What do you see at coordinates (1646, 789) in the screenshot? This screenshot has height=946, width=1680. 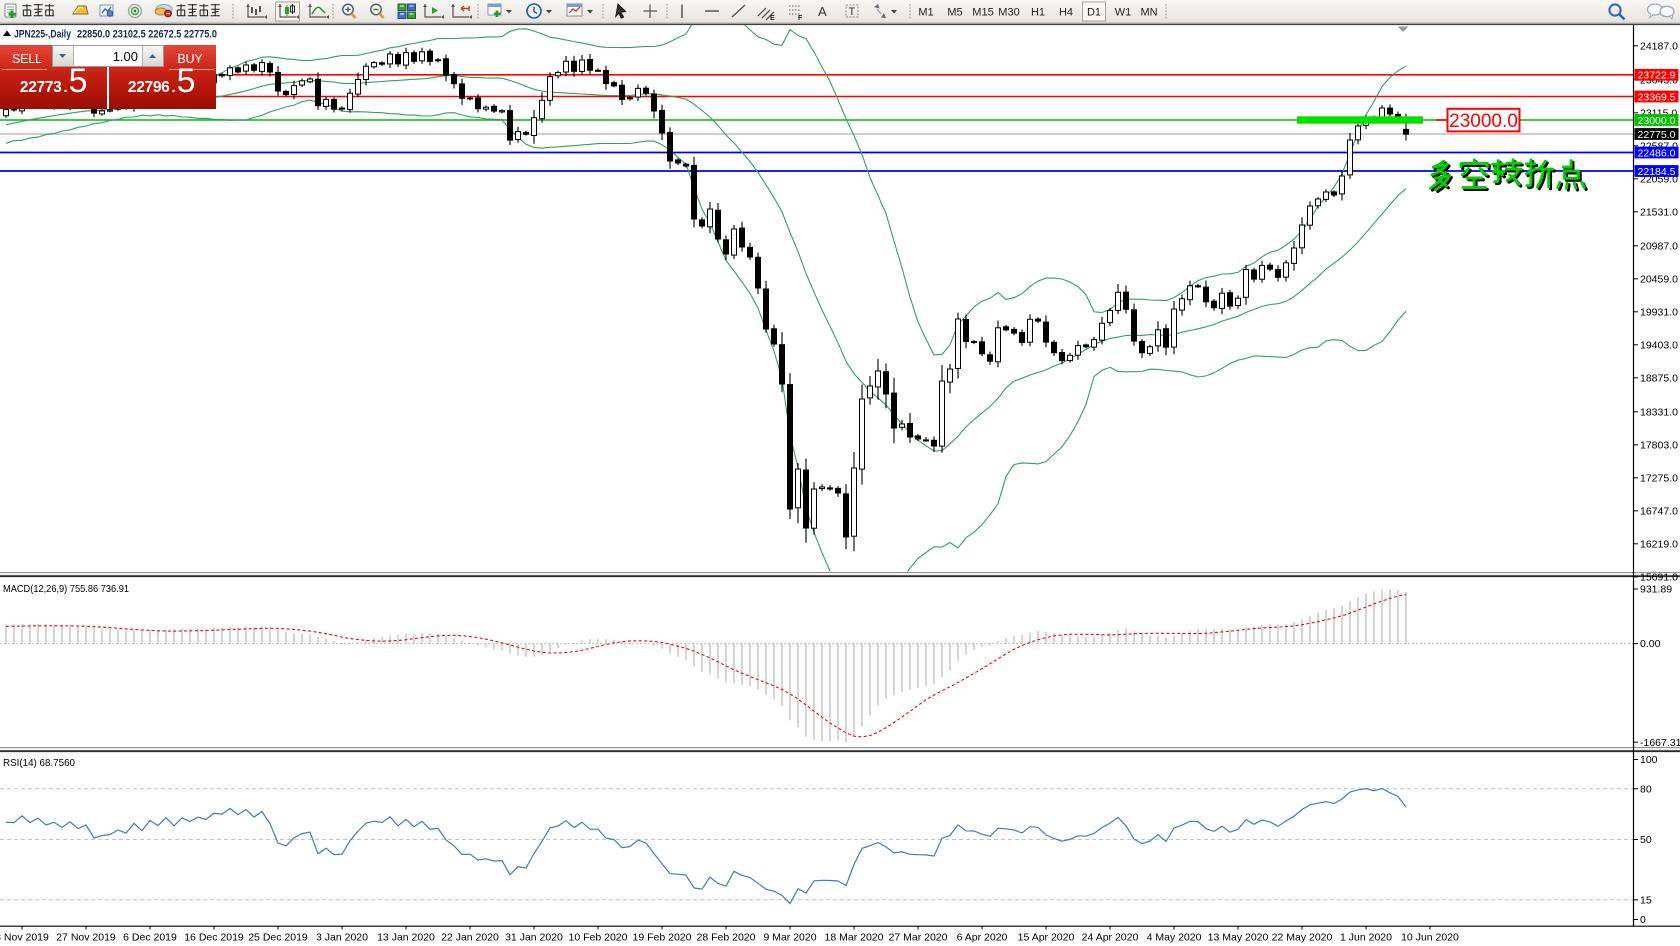 I see `svg-text: 80` at bounding box center [1646, 789].